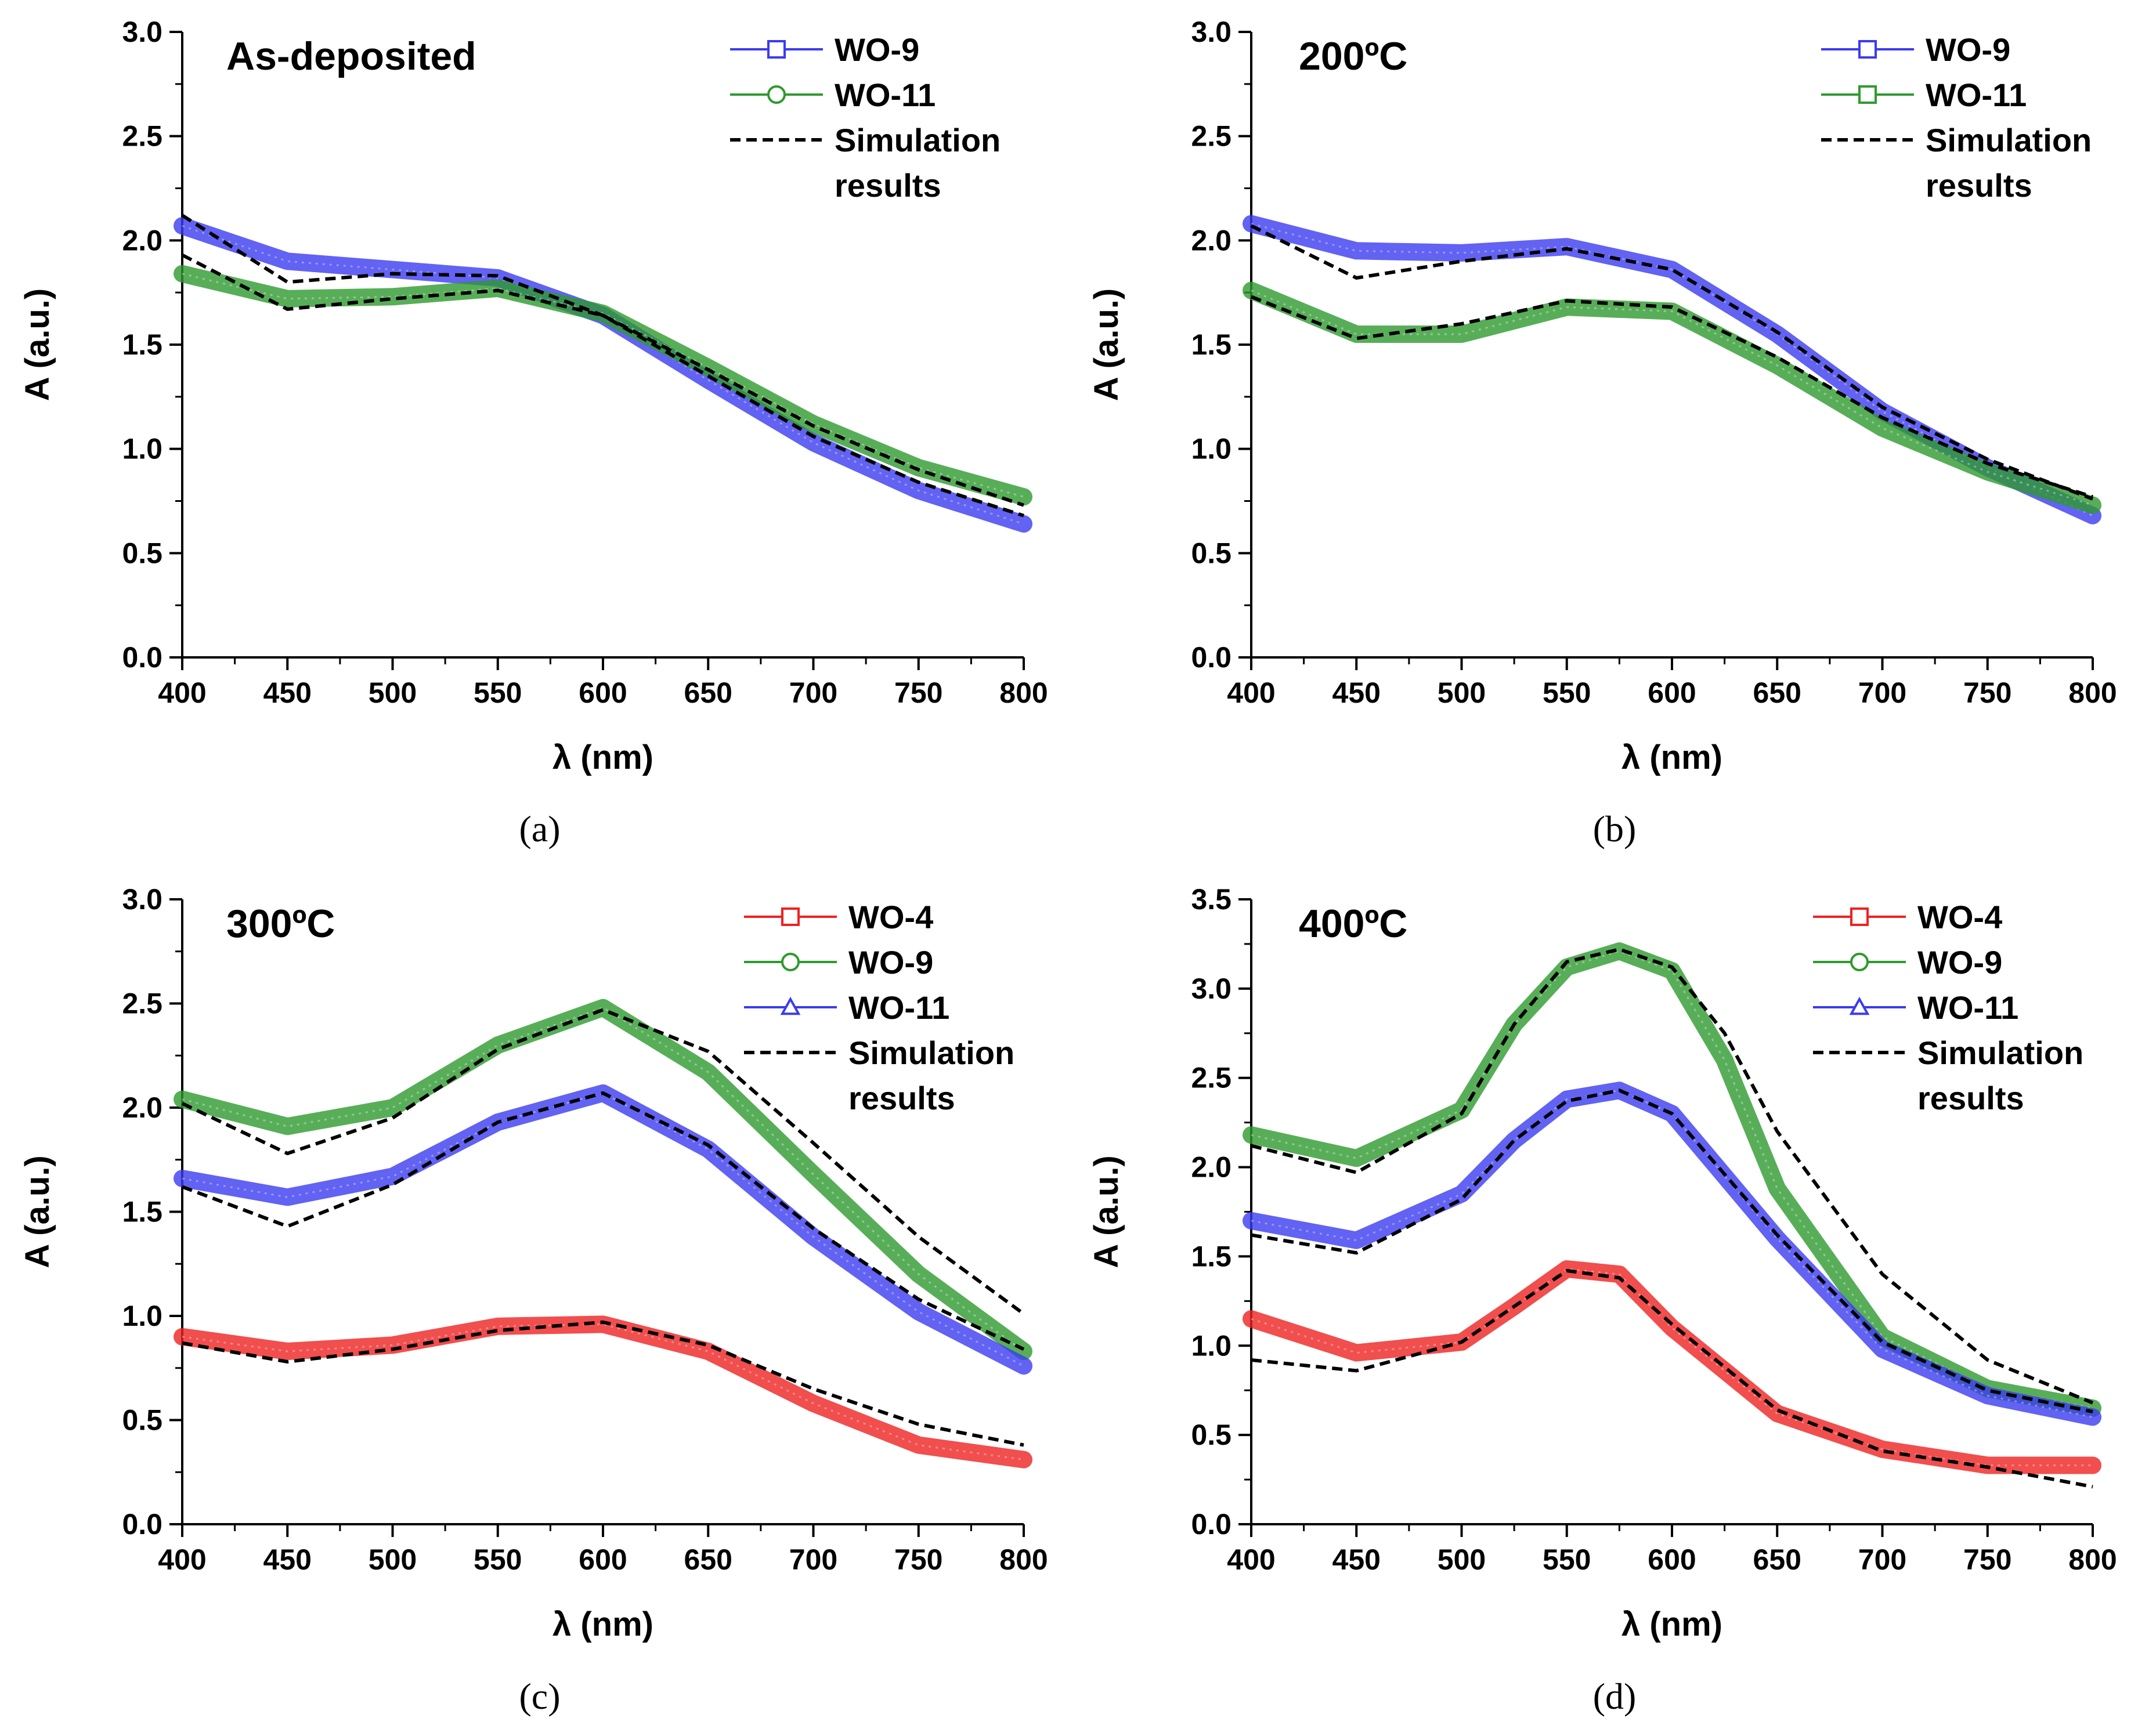 This screenshot has height=1736, width=2138. Describe the element at coordinates (539, 1696) in the screenshot. I see `subfigure-label: (c)` at that location.